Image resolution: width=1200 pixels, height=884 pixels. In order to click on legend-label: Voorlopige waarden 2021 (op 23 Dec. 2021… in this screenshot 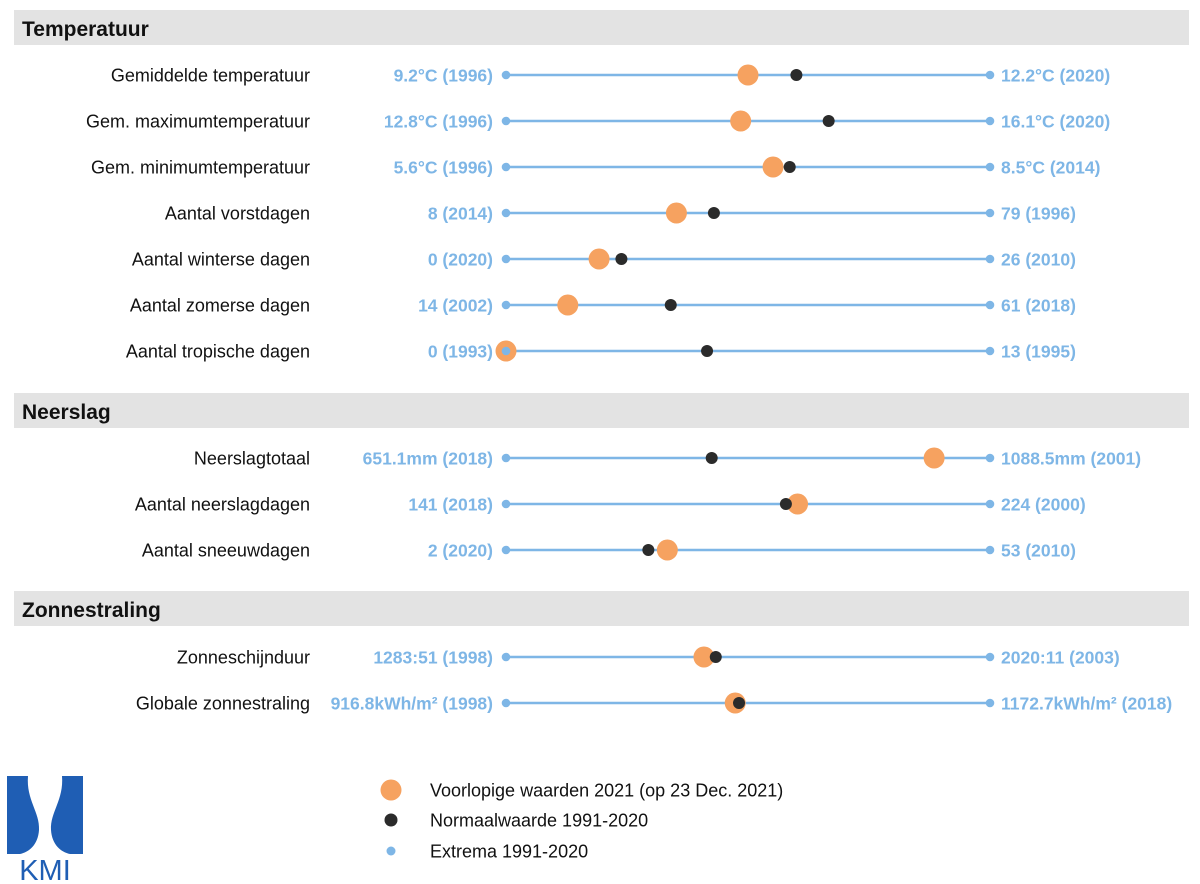, I will do `click(606, 791)`.